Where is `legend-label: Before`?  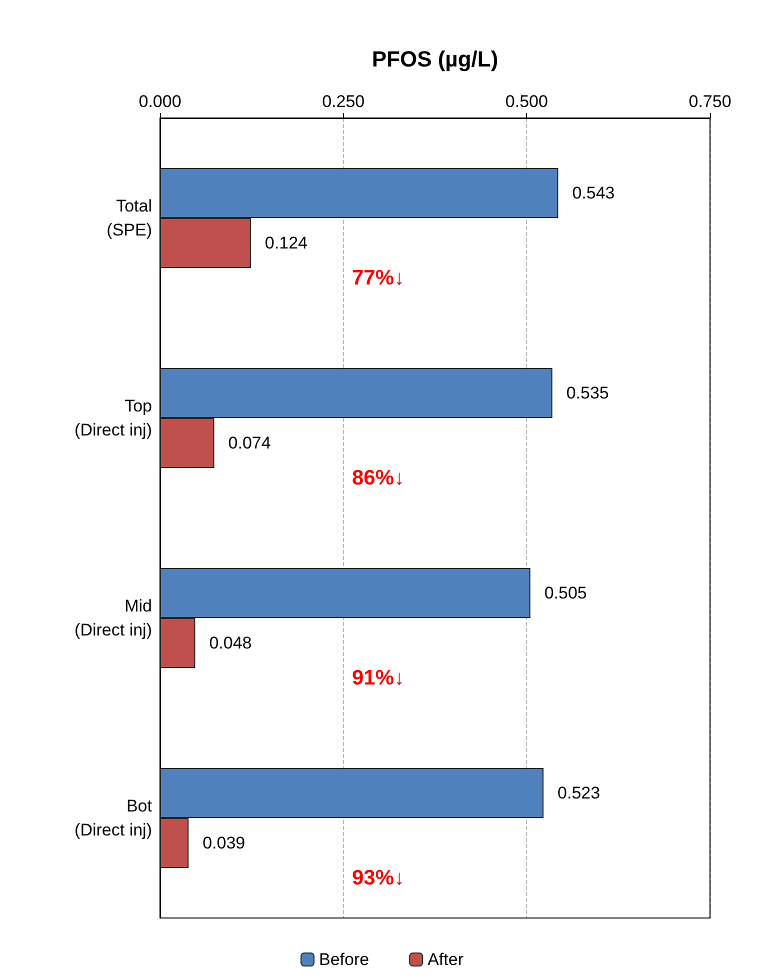 legend-label: Before is located at coordinates (344, 959).